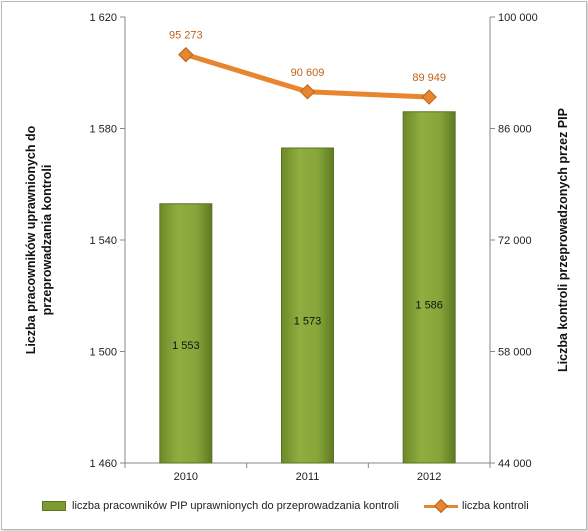 The width and height of the screenshot is (588, 531). What do you see at coordinates (307, 305) in the screenshot?
I see `bar-2011` at bounding box center [307, 305].